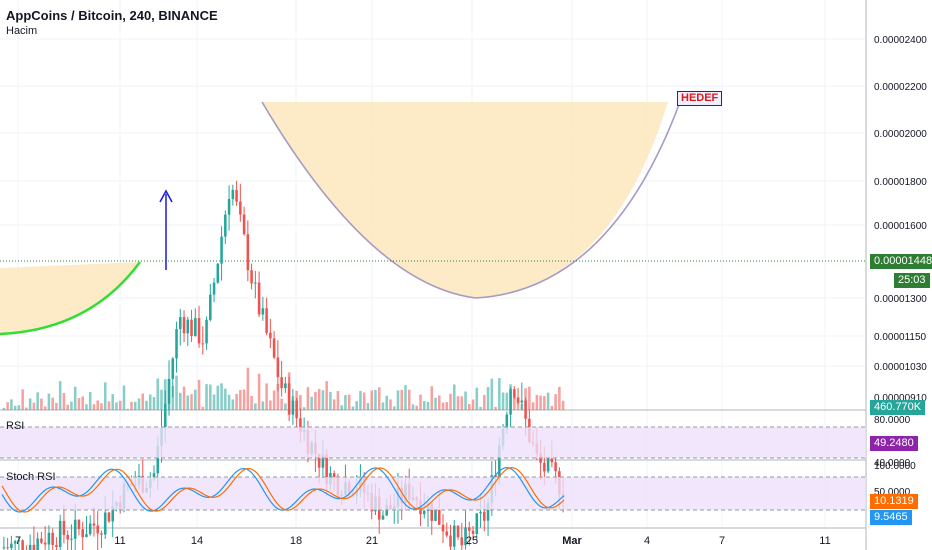 The width and height of the screenshot is (932, 550). I want to click on price-tick-label: 0.00002200, so click(900, 87).